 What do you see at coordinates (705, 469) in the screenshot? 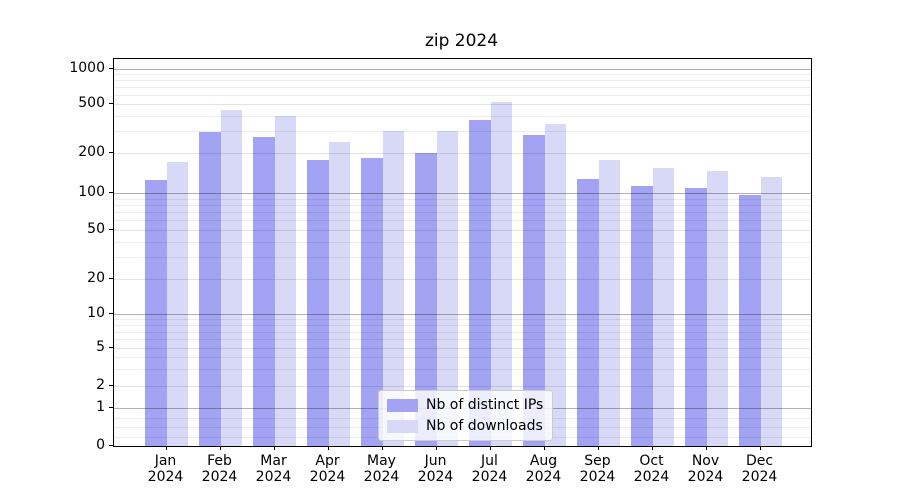
I see `x-tick-label-nov: Nov 2024` at bounding box center [705, 469].